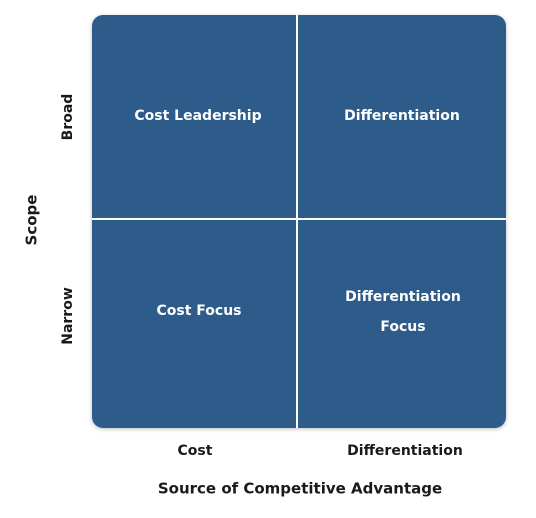 The height and width of the screenshot is (518, 536). What do you see at coordinates (300, 489) in the screenshot?
I see `x-axis-title: Source of Competitive Advantage` at bounding box center [300, 489].